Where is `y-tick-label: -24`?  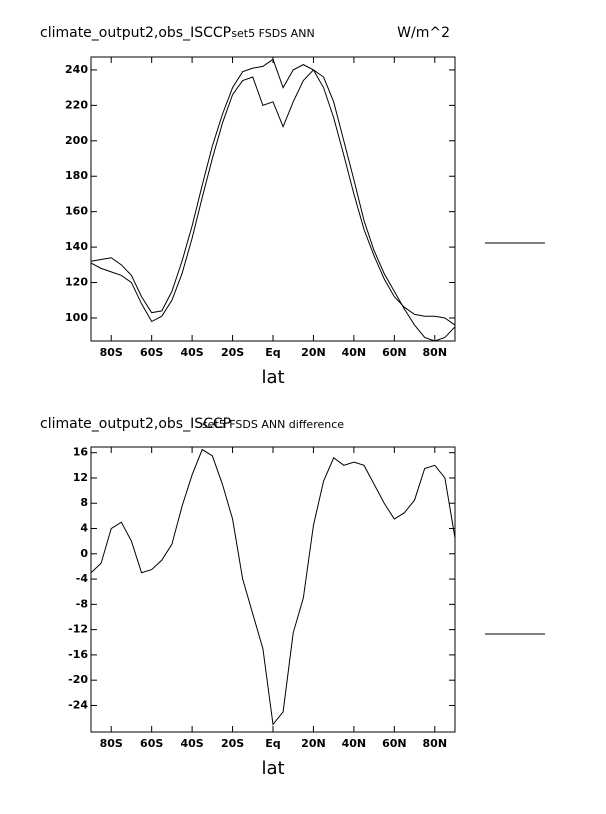 y-tick-label: -24 is located at coordinates (78, 704).